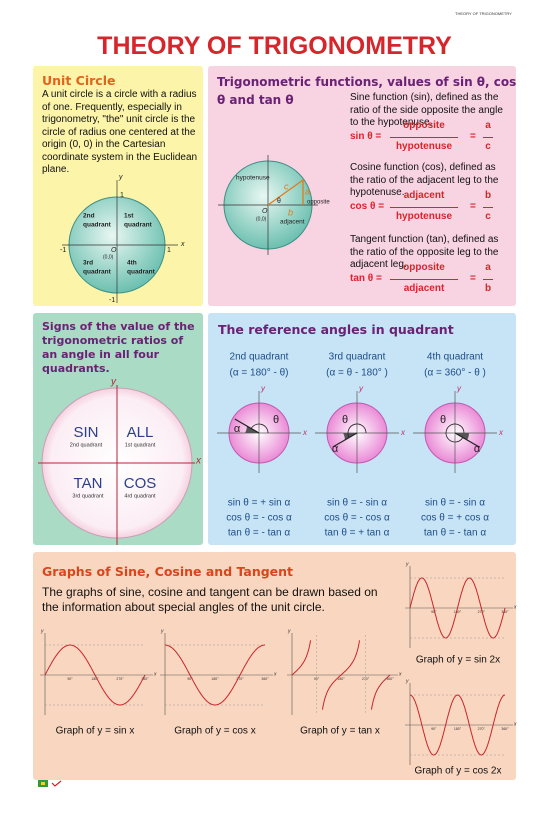  What do you see at coordinates (132, 263) in the screenshot?
I see `quadrant: 4th` at bounding box center [132, 263].